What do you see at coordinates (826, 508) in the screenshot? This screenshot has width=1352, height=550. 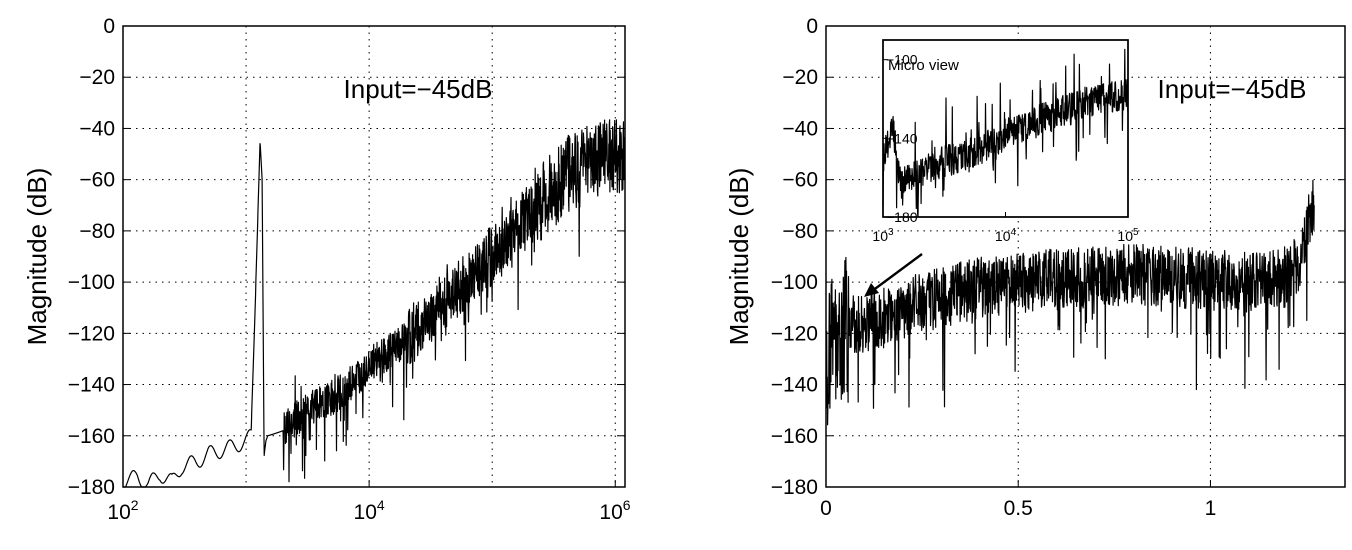 I see `x-tick-label: 0` at bounding box center [826, 508].